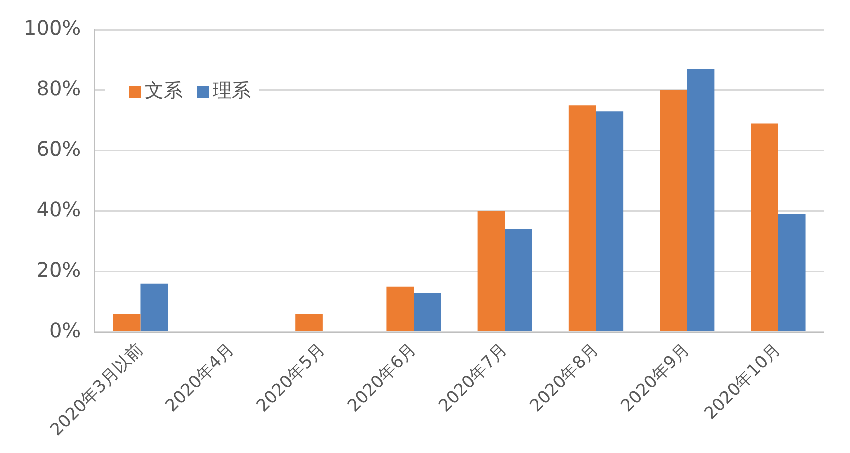  What do you see at coordinates (65, 330) in the screenshot?
I see `y-tick-label: 0%` at bounding box center [65, 330].